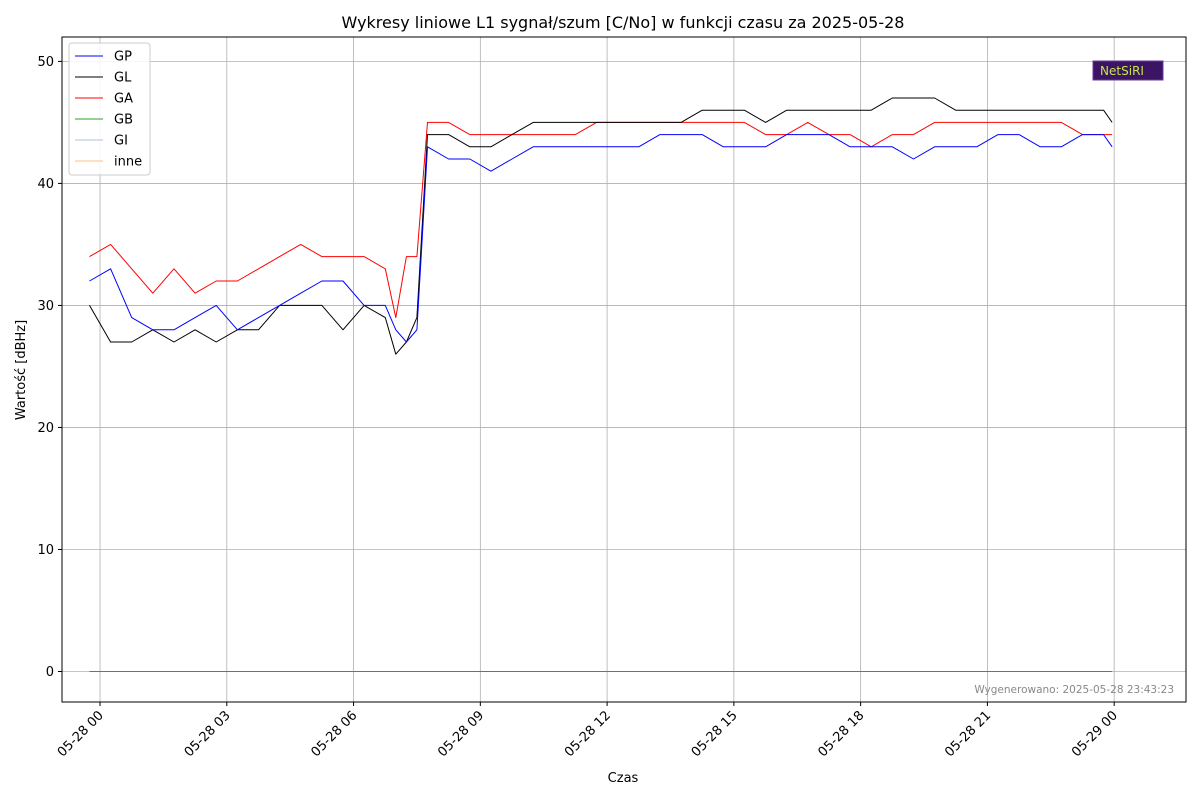  I want to click on x-tick-label: 05-28 09, so click(461, 734).